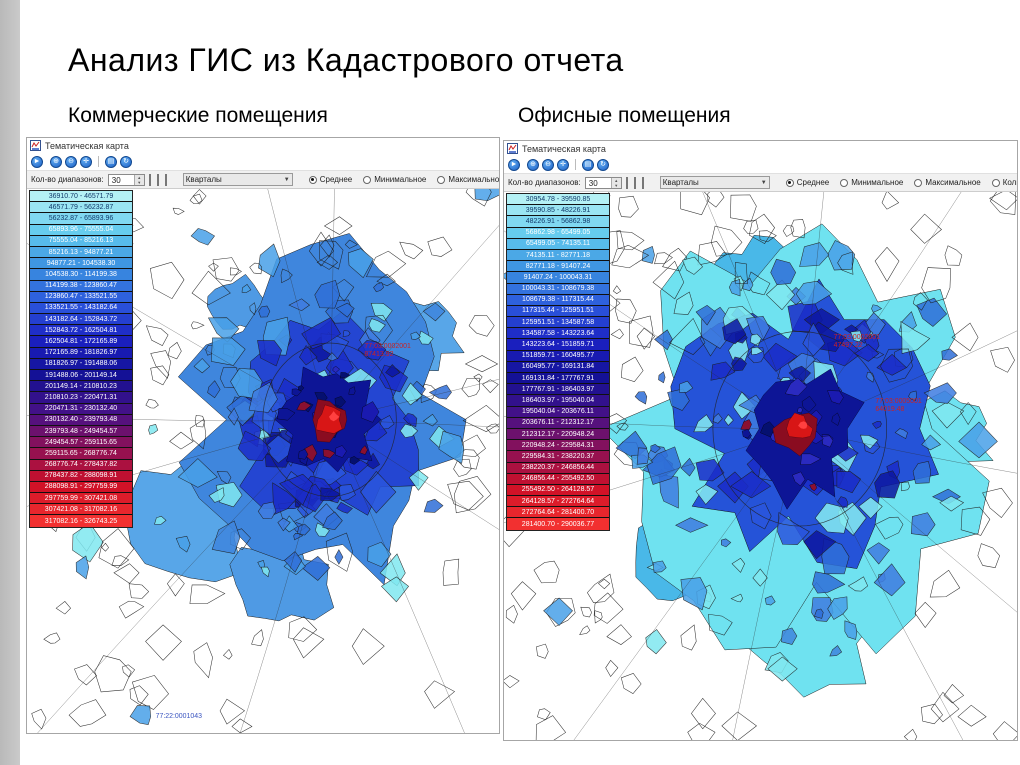 The width and height of the screenshot is (1020, 765). I want to click on legend-row: 201149.14 - 210810.23, so click(81, 387).